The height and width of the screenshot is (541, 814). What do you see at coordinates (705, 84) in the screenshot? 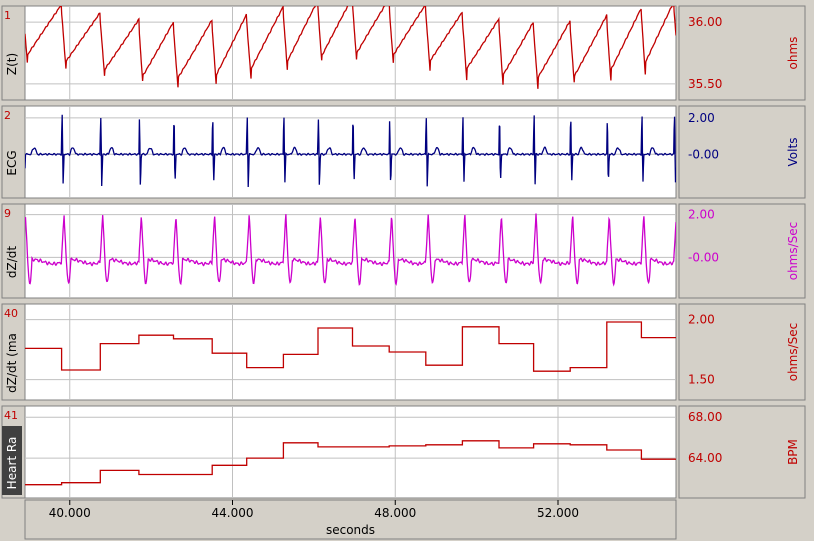
I see `y-tick-label: 35.50` at bounding box center [705, 84].